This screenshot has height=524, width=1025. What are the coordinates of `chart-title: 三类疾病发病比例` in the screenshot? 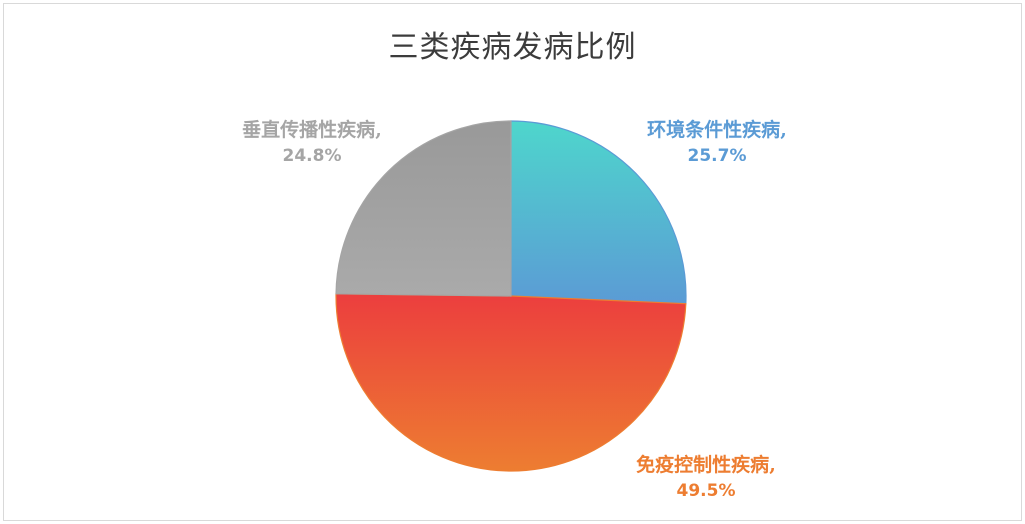 It's located at (512, 47).